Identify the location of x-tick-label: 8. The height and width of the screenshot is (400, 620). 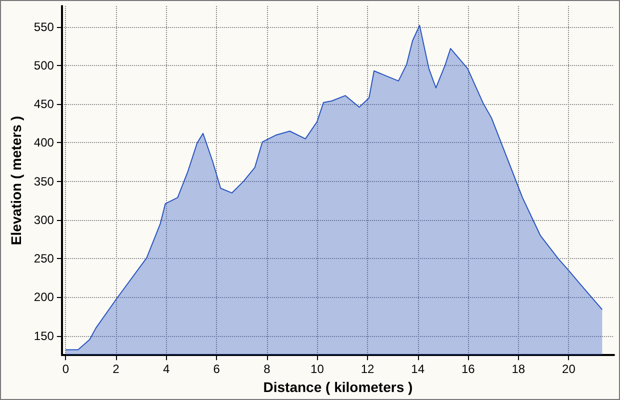
(267, 369).